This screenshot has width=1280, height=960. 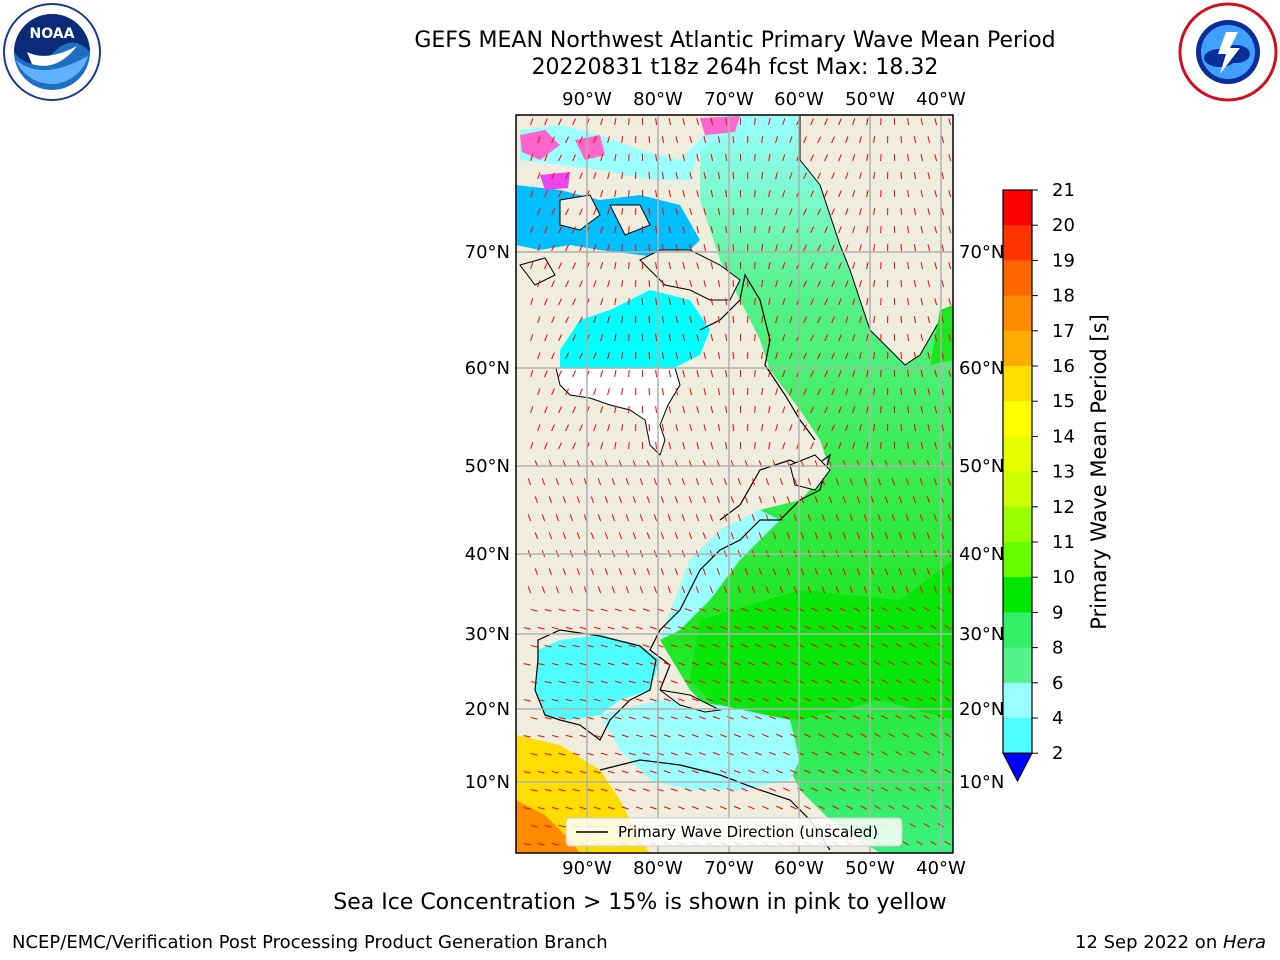 I want to click on legend-label: Primary Wave Direction (unscaled), so click(x=748, y=832).